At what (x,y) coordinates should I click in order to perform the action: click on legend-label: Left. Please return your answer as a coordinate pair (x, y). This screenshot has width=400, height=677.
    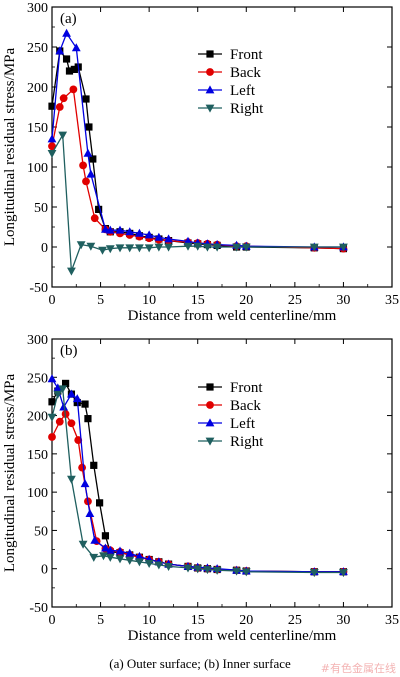
    Looking at the image, I should click on (243, 424).